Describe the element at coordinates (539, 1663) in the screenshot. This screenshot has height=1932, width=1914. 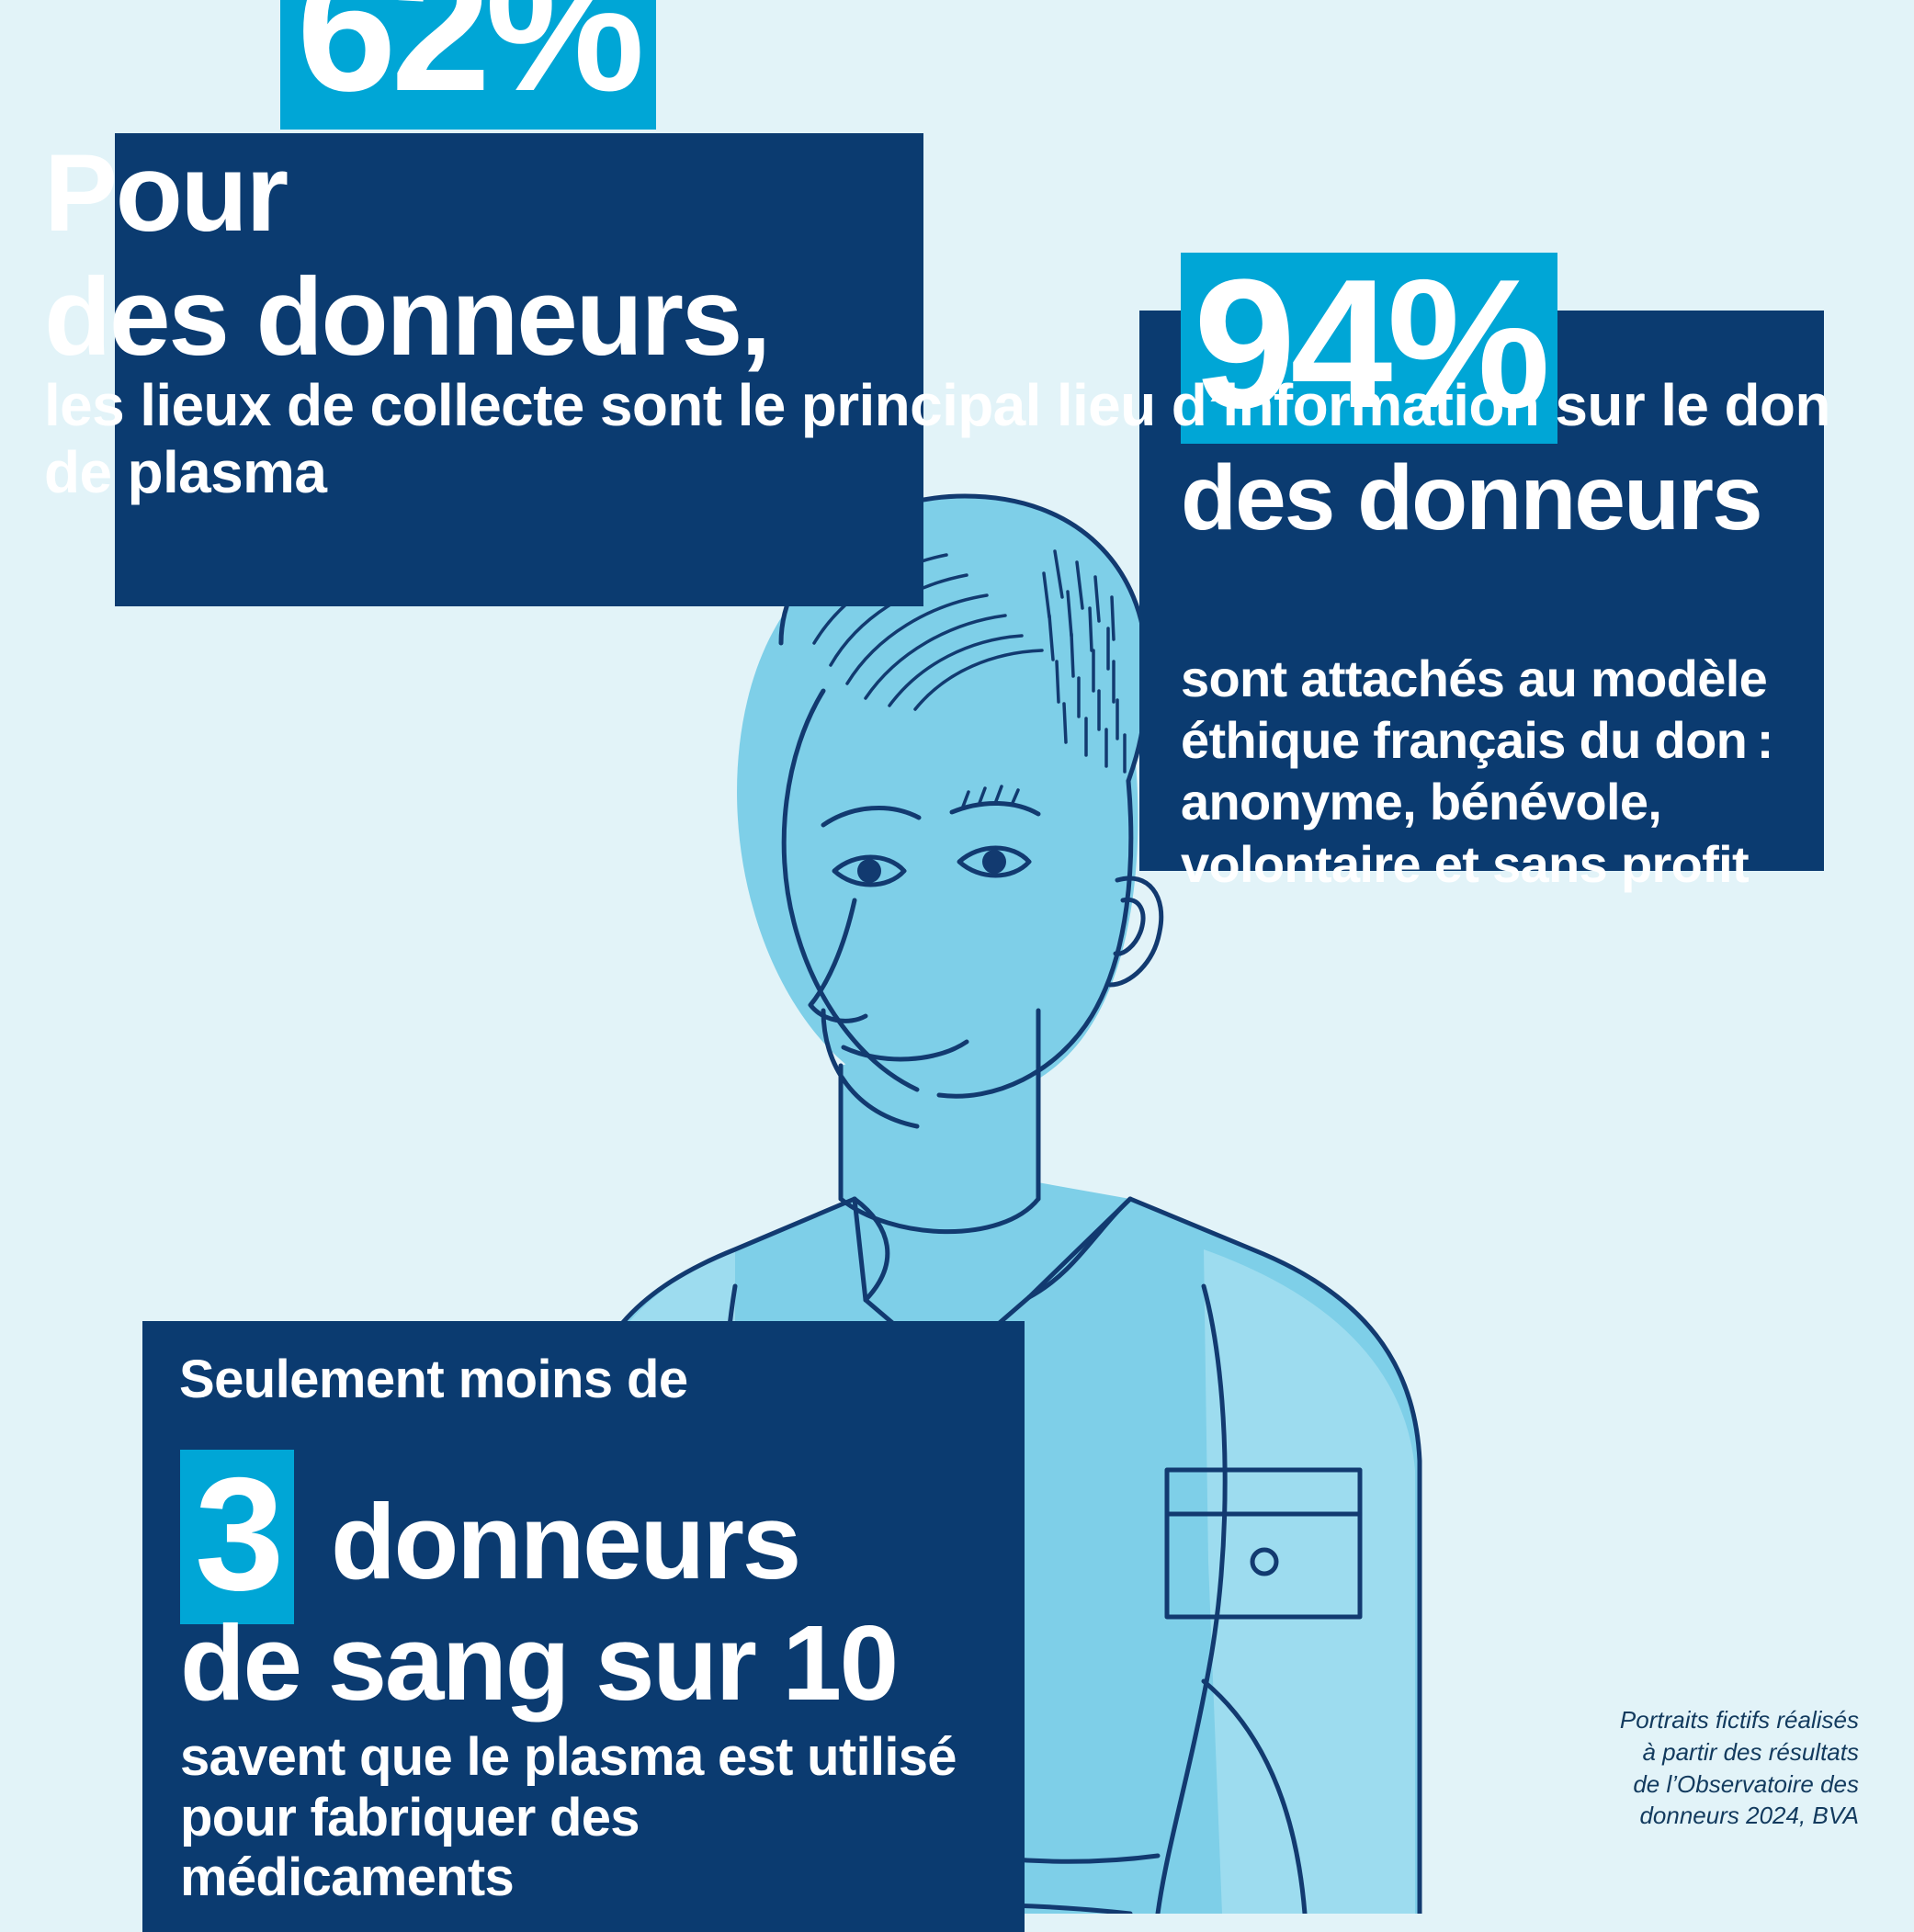
I see `stat-3-headline-line2: de sang sur 10` at that location.